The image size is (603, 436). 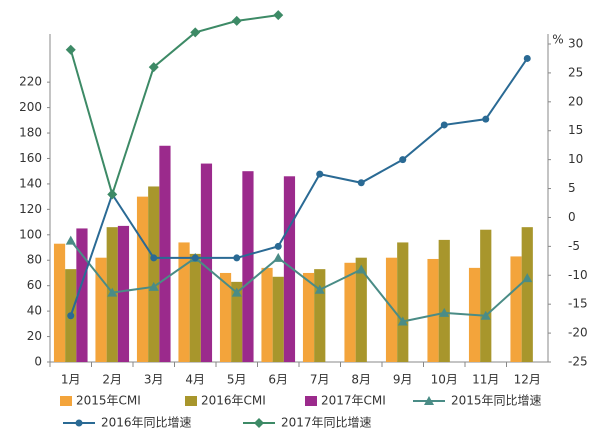 I want to click on x-tick-label: 6月, so click(x=278, y=380).